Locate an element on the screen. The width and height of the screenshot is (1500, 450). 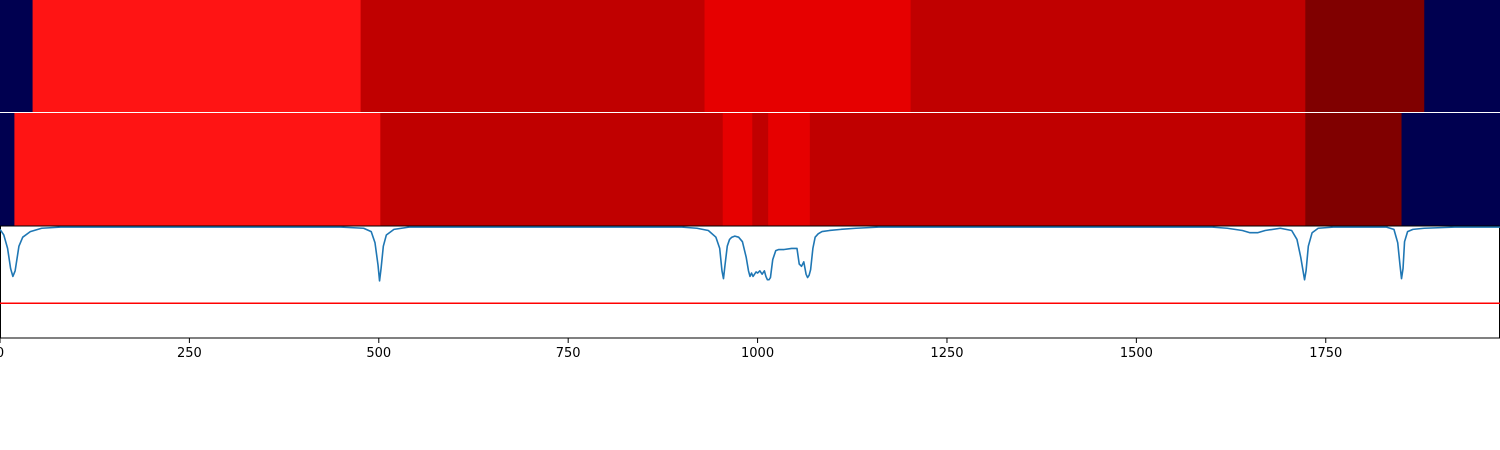
x-tick-label: 250 is located at coordinates (189, 353).